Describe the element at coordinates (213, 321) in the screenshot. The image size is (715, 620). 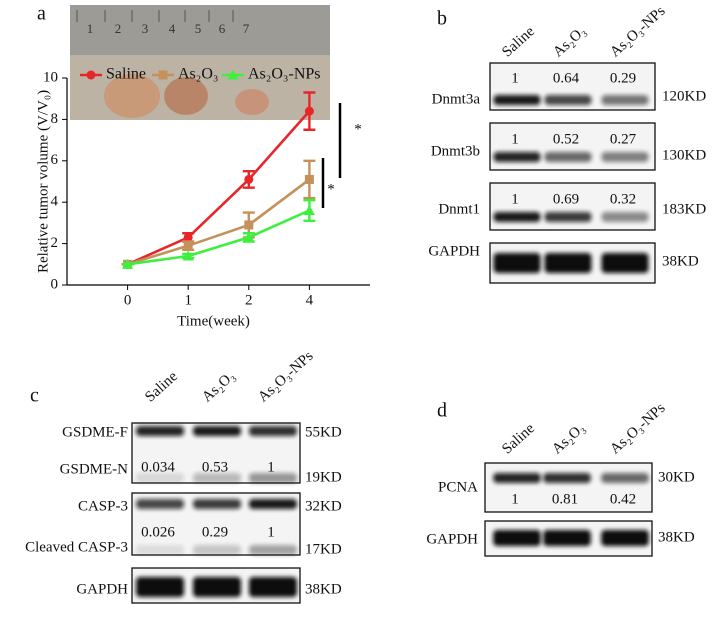
I see `x-axis-title: Time(week)` at that location.